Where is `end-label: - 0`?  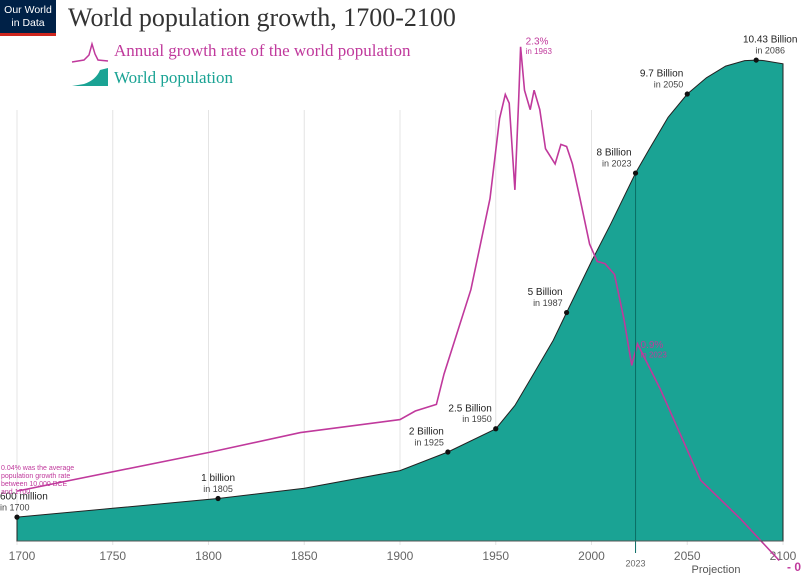
end-label: - 0 is located at coordinates (794, 567).